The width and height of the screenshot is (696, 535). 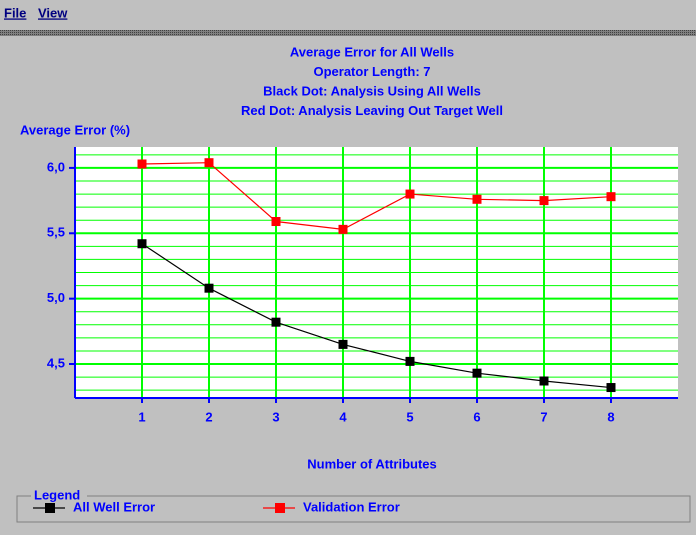 What do you see at coordinates (56, 362) in the screenshot?
I see `y-tick-label: 4,5` at bounding box center [56, 362].